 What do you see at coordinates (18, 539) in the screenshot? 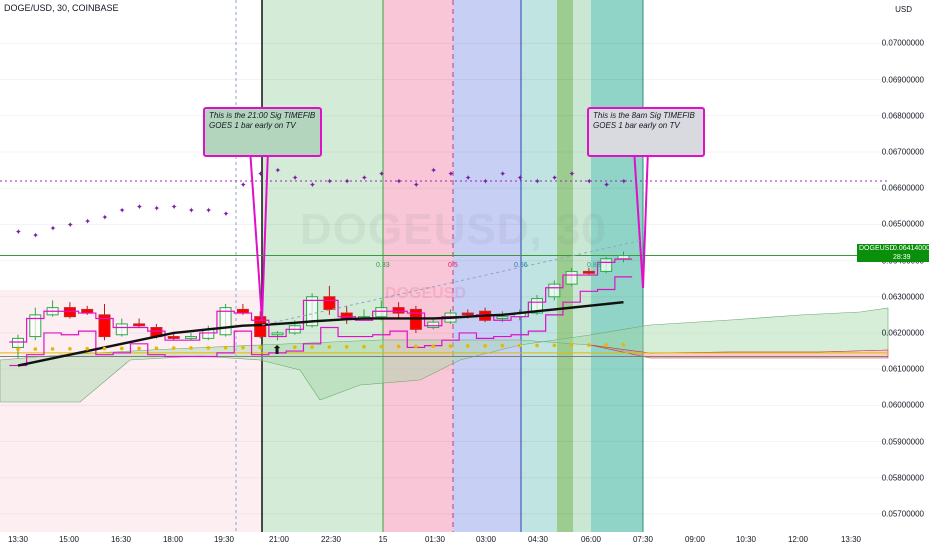
I see `time-tick-label: 13:30` at bounding box center [18, 539].